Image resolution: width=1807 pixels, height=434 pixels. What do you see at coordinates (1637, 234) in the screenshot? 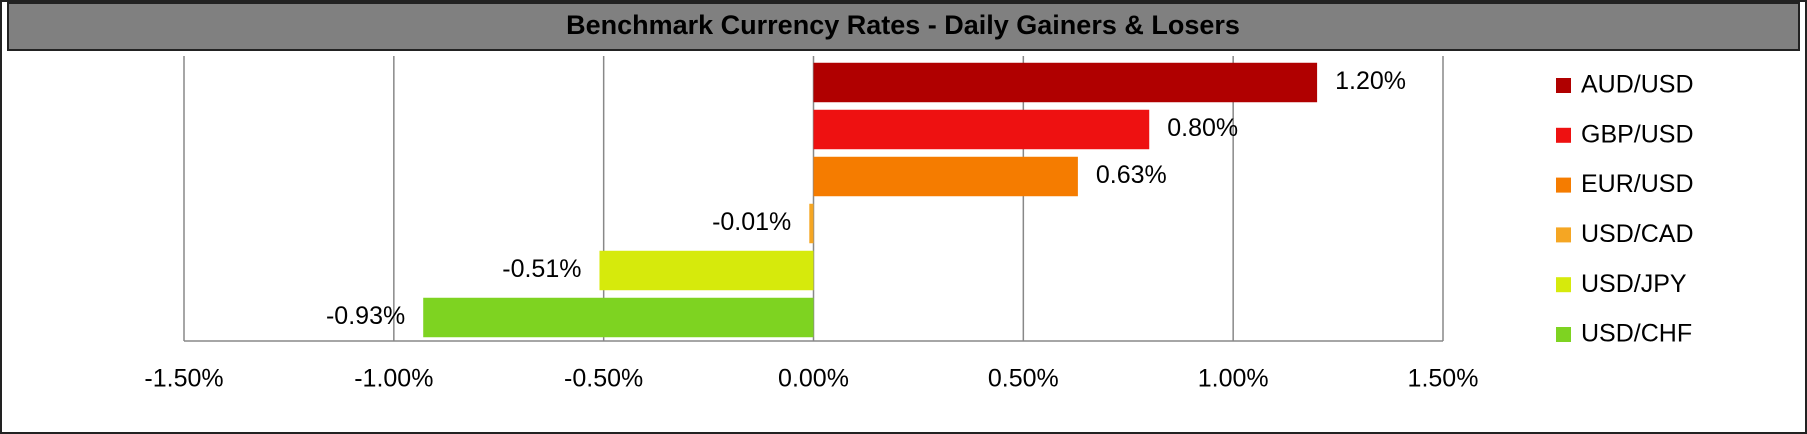
I see `legend-label: USD/CAD` at bounding box center [1637, 234].